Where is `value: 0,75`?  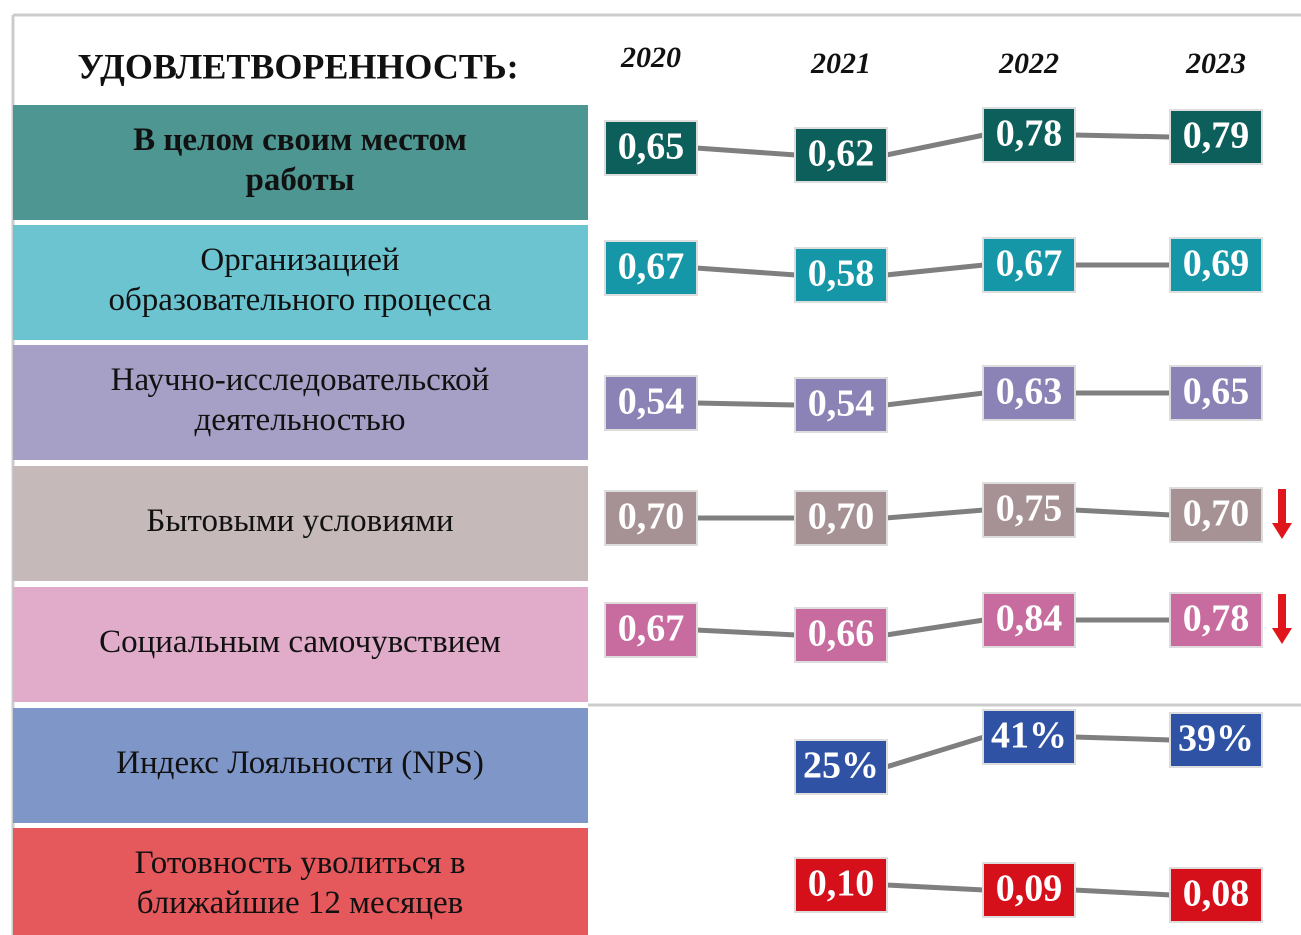 value: 0,75 is located at coordinates (1029, 509).